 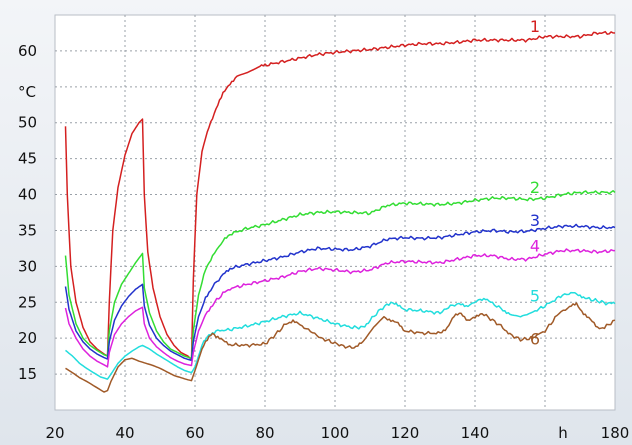 What do you see at coordinates (335, 433) in the screenshot?
I see `x-tick-label: 100` at bounding box center [335, 433].